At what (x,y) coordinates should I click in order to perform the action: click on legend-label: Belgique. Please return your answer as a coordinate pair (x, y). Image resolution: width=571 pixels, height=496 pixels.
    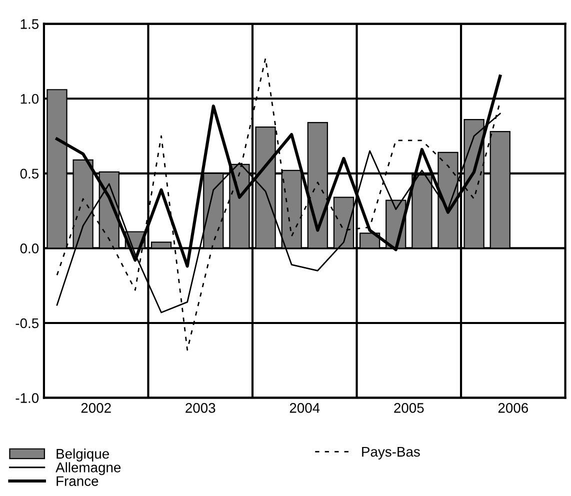
    Looking at the image, I should click on (82, 455).